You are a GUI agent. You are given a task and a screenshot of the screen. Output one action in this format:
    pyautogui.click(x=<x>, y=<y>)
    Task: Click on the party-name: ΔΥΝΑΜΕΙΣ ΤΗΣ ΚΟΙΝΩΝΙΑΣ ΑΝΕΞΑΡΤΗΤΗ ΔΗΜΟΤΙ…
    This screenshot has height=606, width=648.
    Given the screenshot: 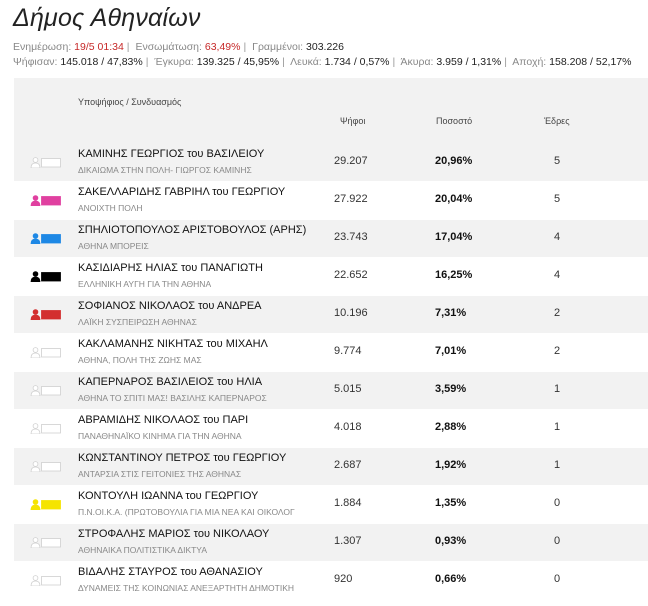 What is the action you would take?
    pyautogui.click(x=186, y=588)
    